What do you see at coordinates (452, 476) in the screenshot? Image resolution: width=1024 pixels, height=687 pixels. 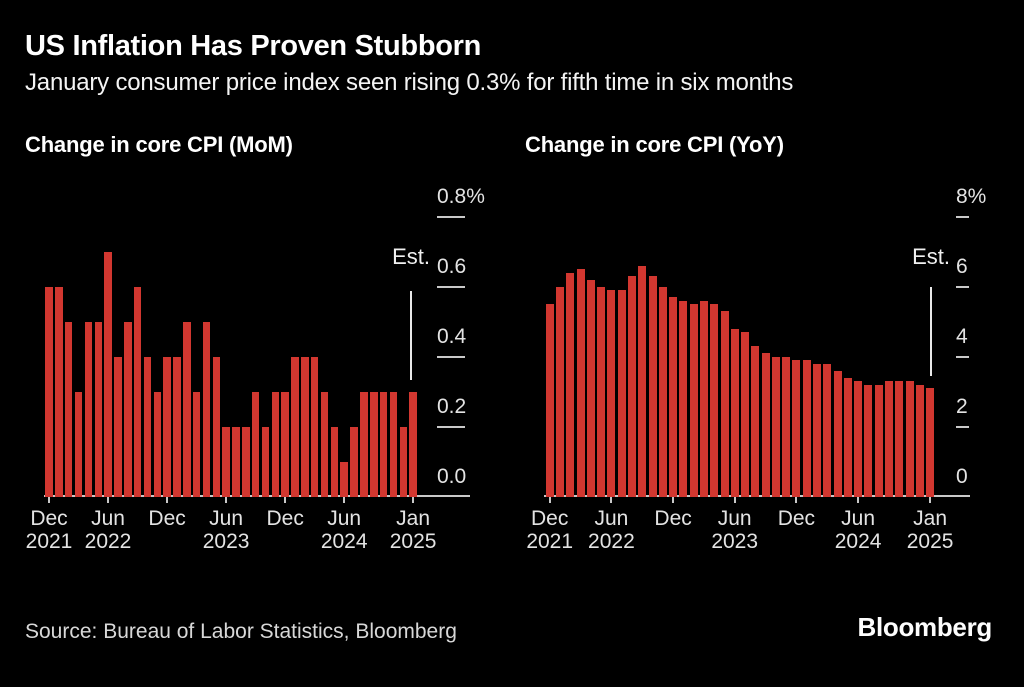 I see `y-axis-label: 0.0` at bounding box center [452, 476].